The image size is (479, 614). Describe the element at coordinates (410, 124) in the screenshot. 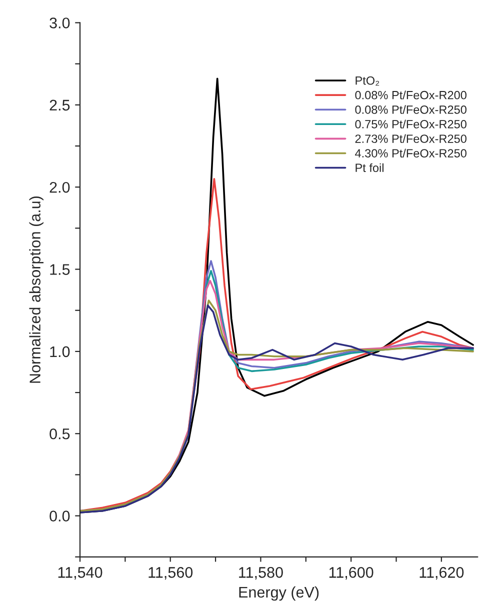

I see `legend-label: 0.75% Pt/FeOx-R250` at that location.